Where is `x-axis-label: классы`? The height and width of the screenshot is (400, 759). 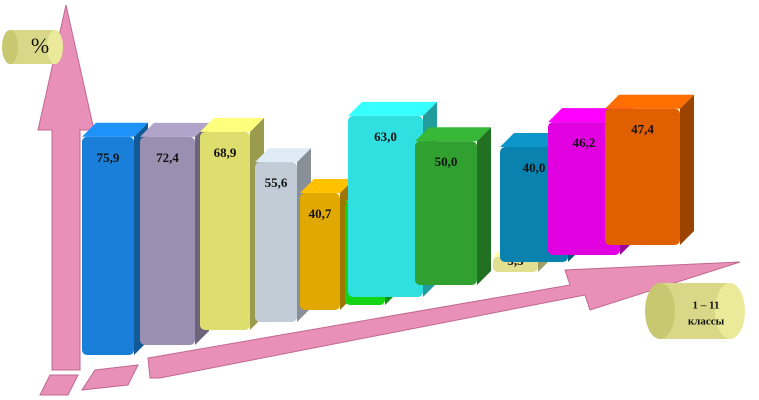 x-axis-label: классы is located at coordinates (706, 322).